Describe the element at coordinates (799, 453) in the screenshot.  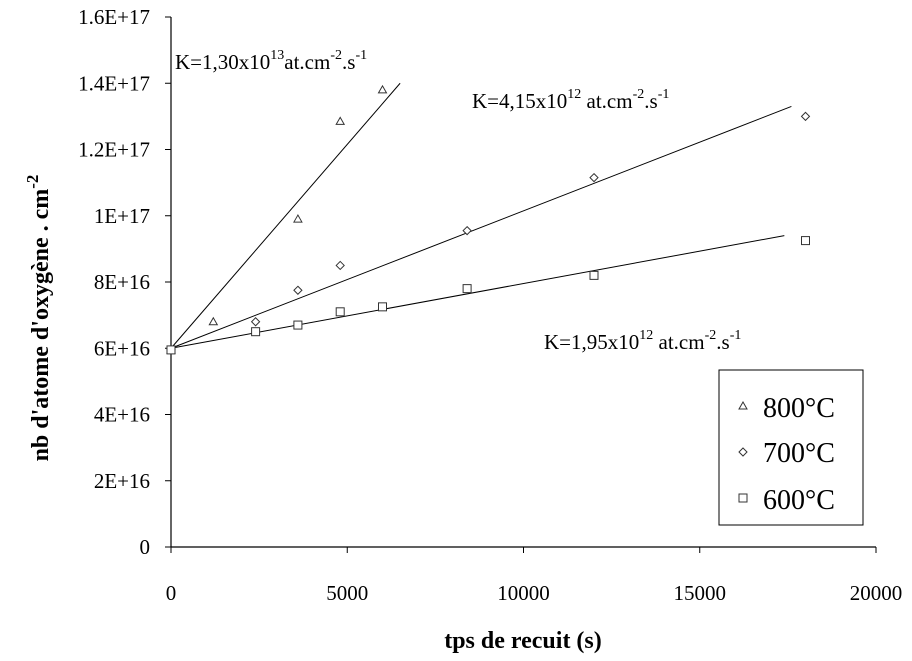
I see `legend-label-700: 700°C` at that location.